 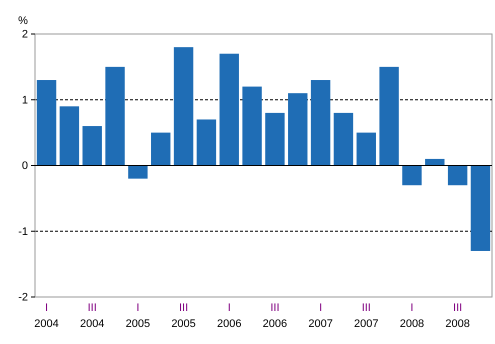 What do you see at coordinates (92, 316) in the screenshot?
I see `x-tick-label: III 2004` at bounding box center [92, 316].